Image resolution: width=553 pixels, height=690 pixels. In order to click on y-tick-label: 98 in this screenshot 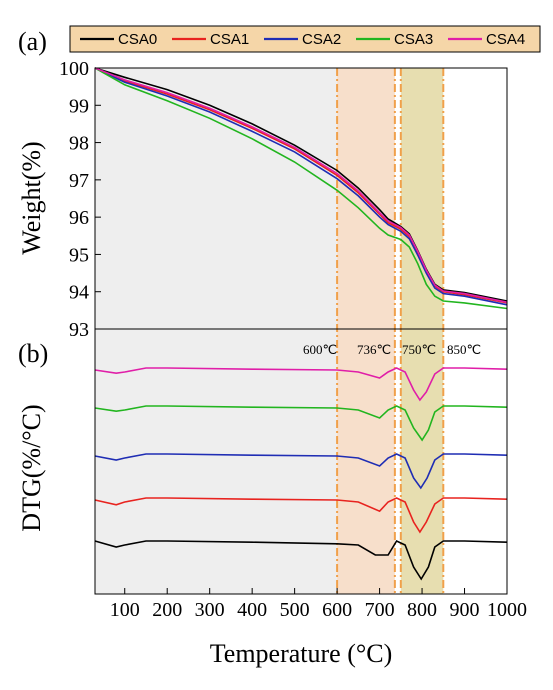, I will do `click(79, 144)`.